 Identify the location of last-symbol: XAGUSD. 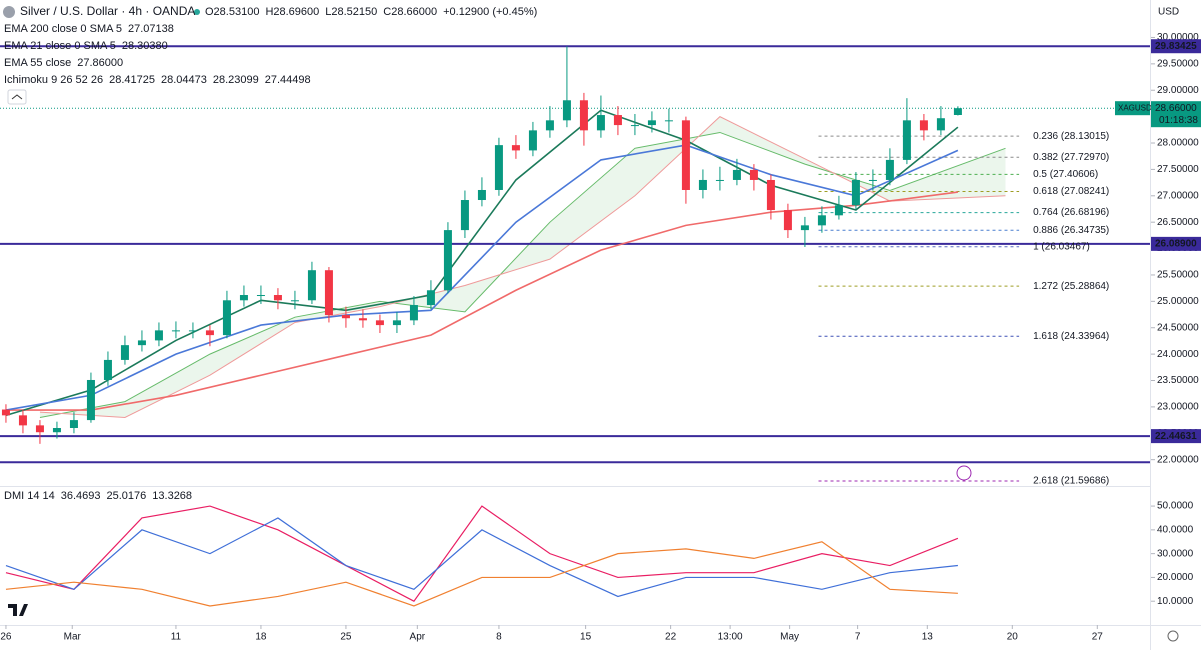
(1135, 107).